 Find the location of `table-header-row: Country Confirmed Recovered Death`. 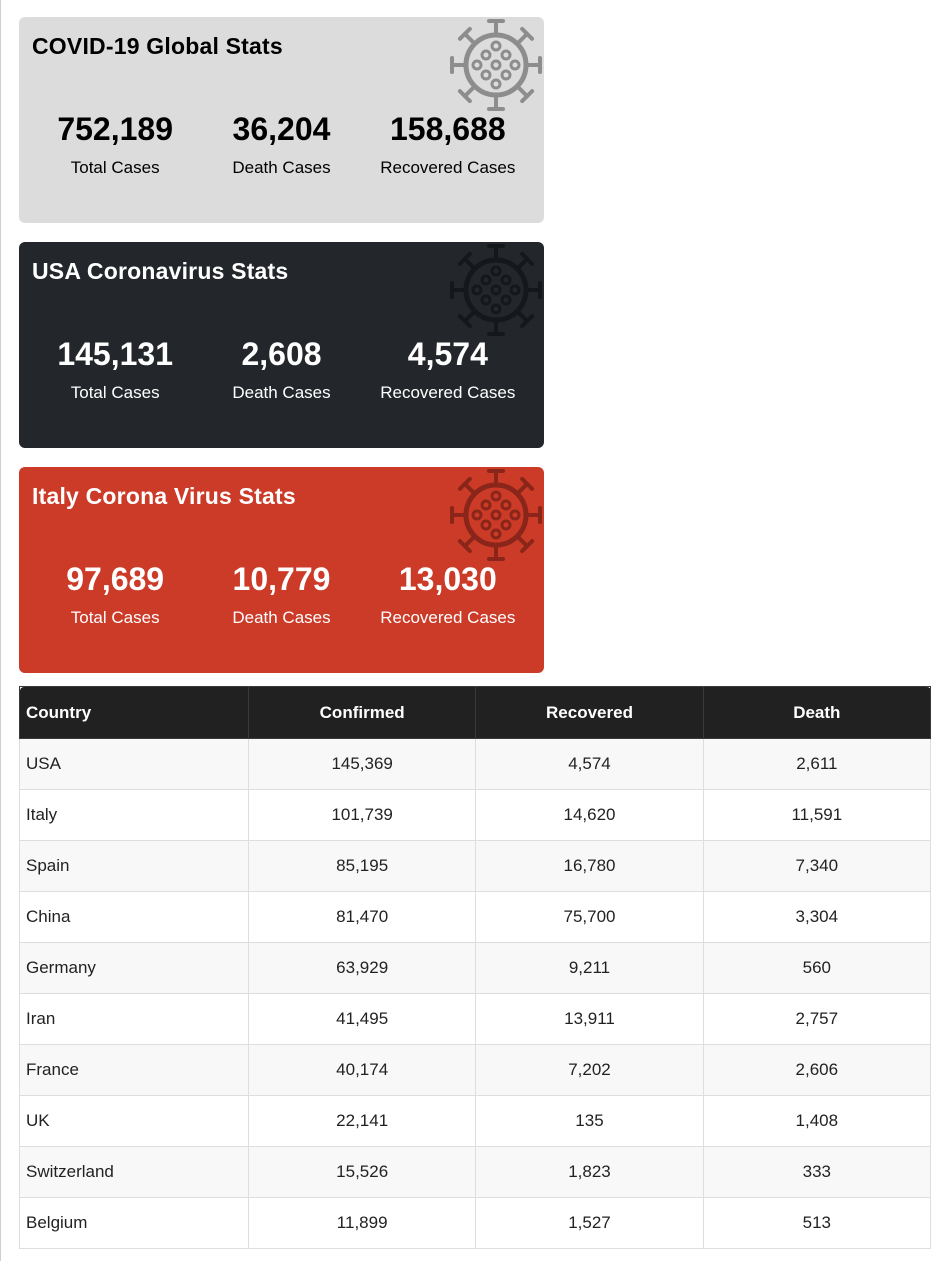

table-header-row: Country Confirmed Recovered Death is located at coordinates (475, 712).